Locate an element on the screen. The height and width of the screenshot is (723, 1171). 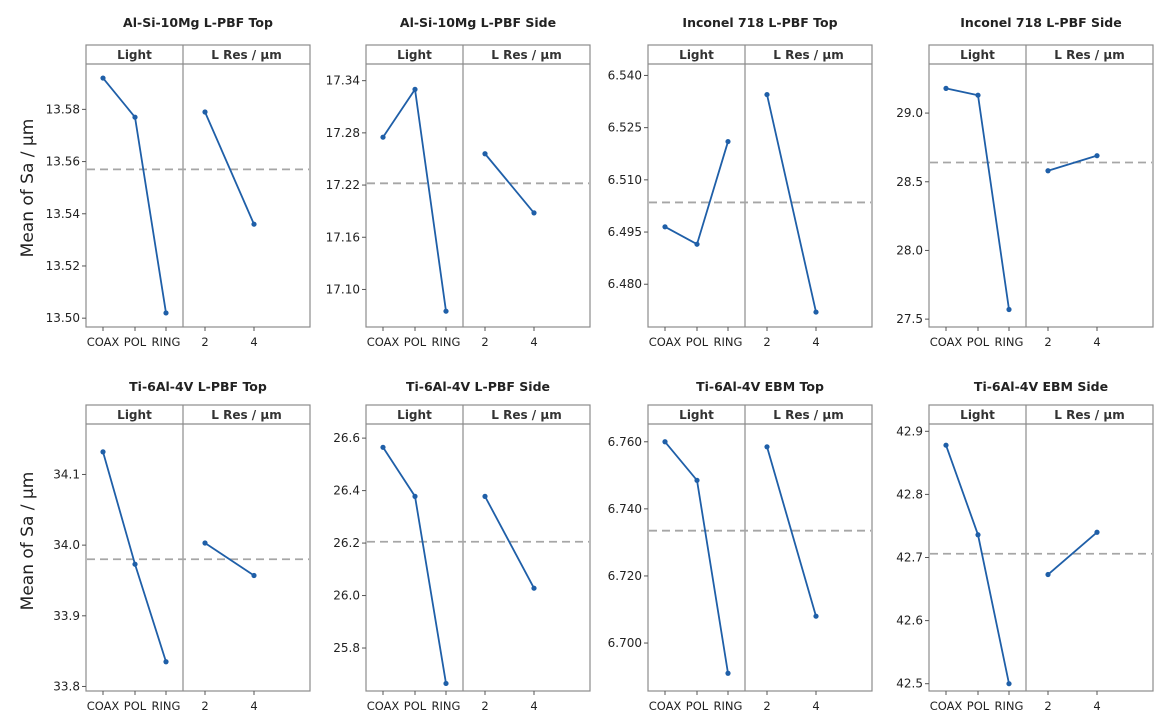
y-tick-label: 17.28 is located at coordinates (343, 133).